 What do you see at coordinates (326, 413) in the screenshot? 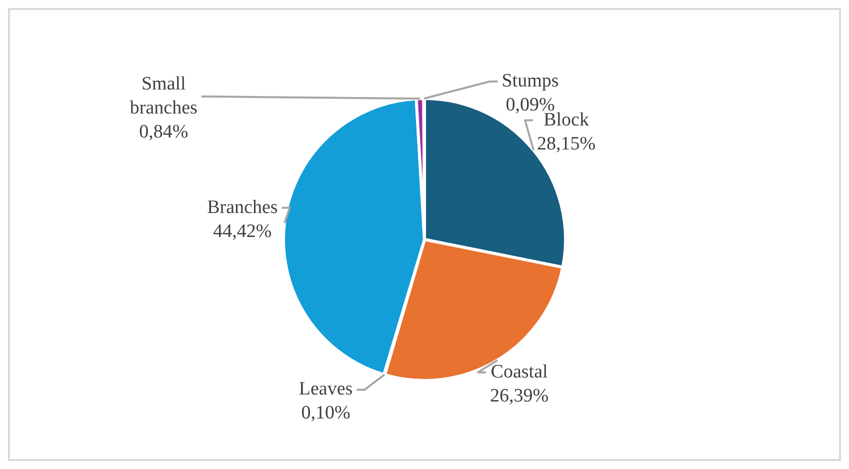
I see `data-label: 0,10%` at bounding box center [326, 413].